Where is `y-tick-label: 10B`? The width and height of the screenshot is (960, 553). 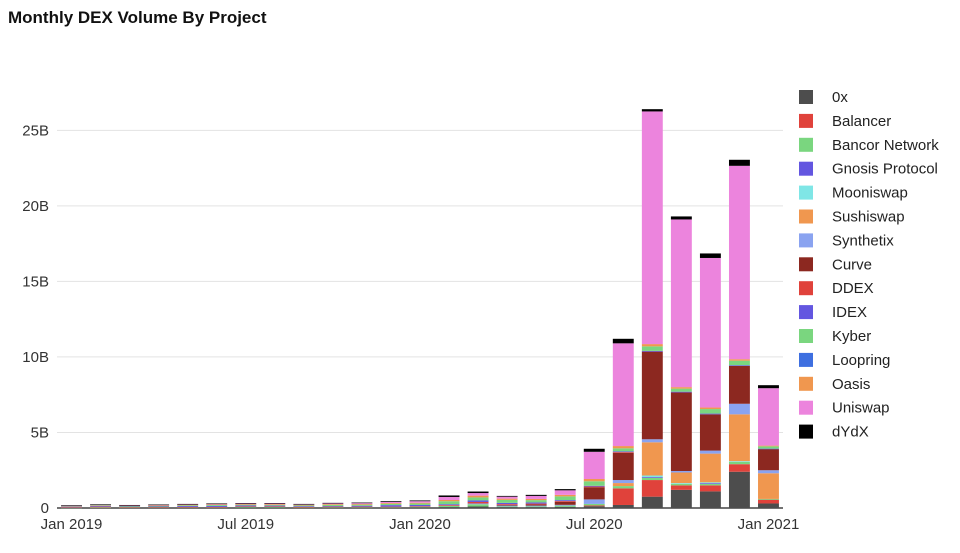 y-tick-label: 10B is located at coordinates (35, 357).